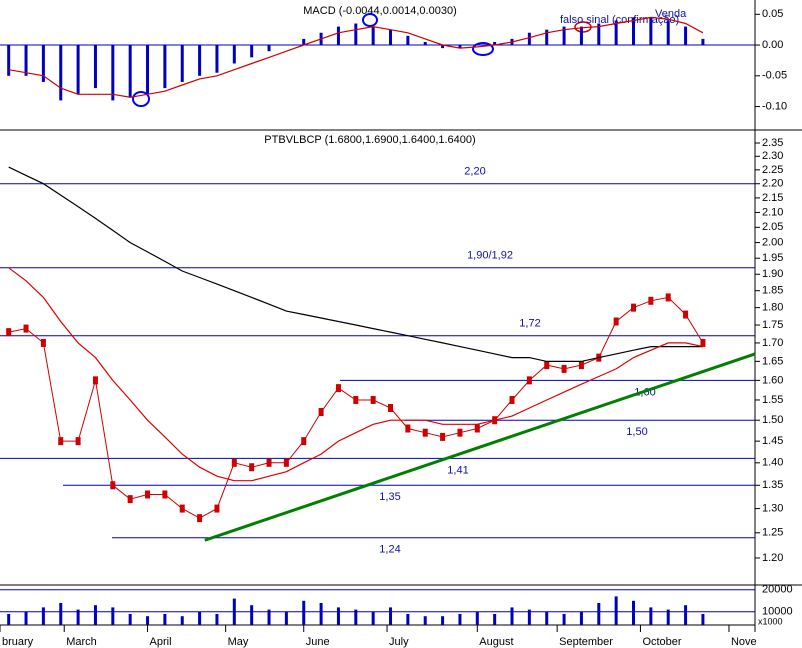 The width and height of the screenshot is (802, 648). Describe the element at coordinates (772, 380) in the screenshot. I see `y-tick-label: 1.60` at that location.